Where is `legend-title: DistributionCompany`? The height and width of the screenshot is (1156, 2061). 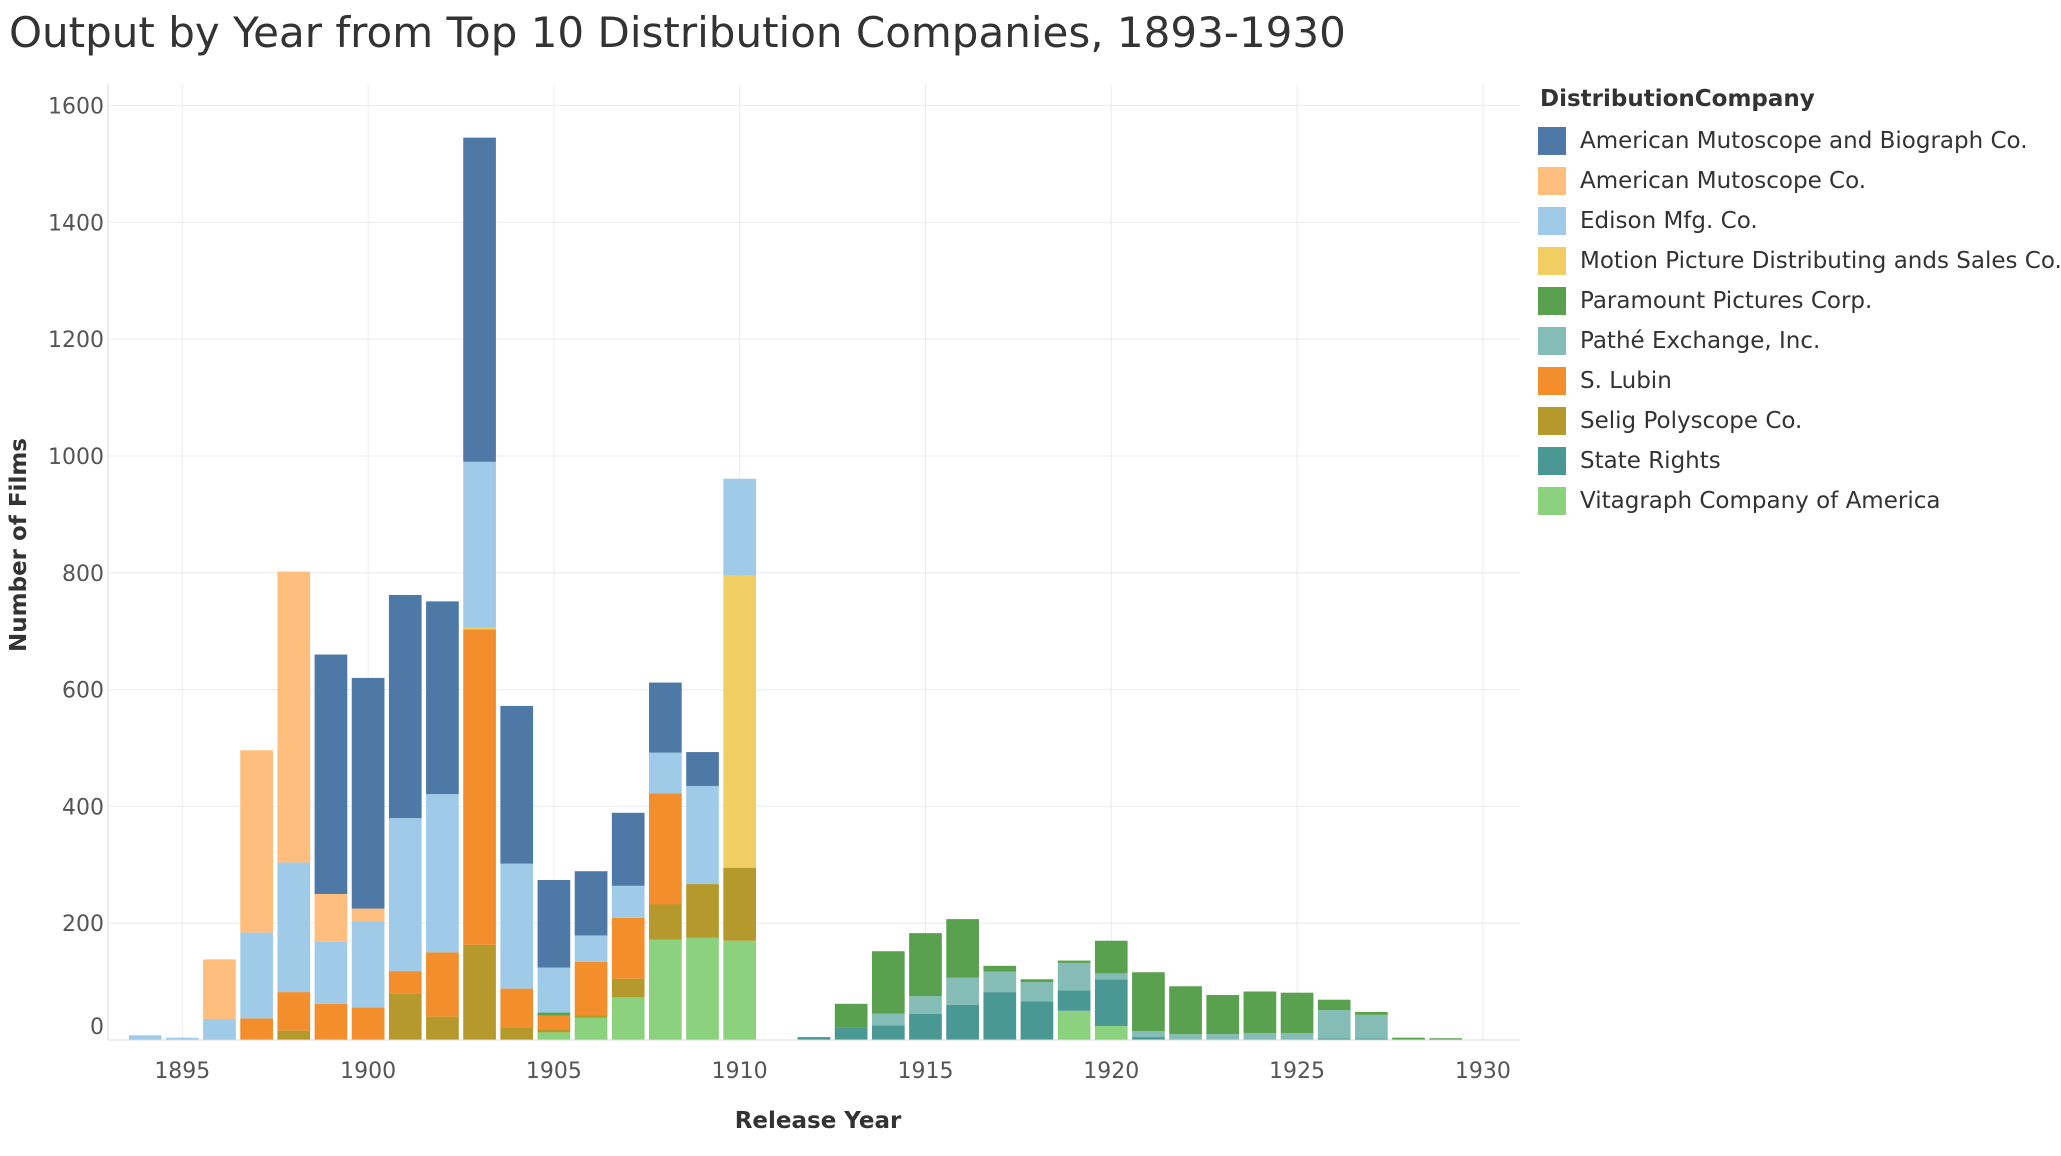 legend-title: DistributionCompany is located at coordinates (1677, 99).